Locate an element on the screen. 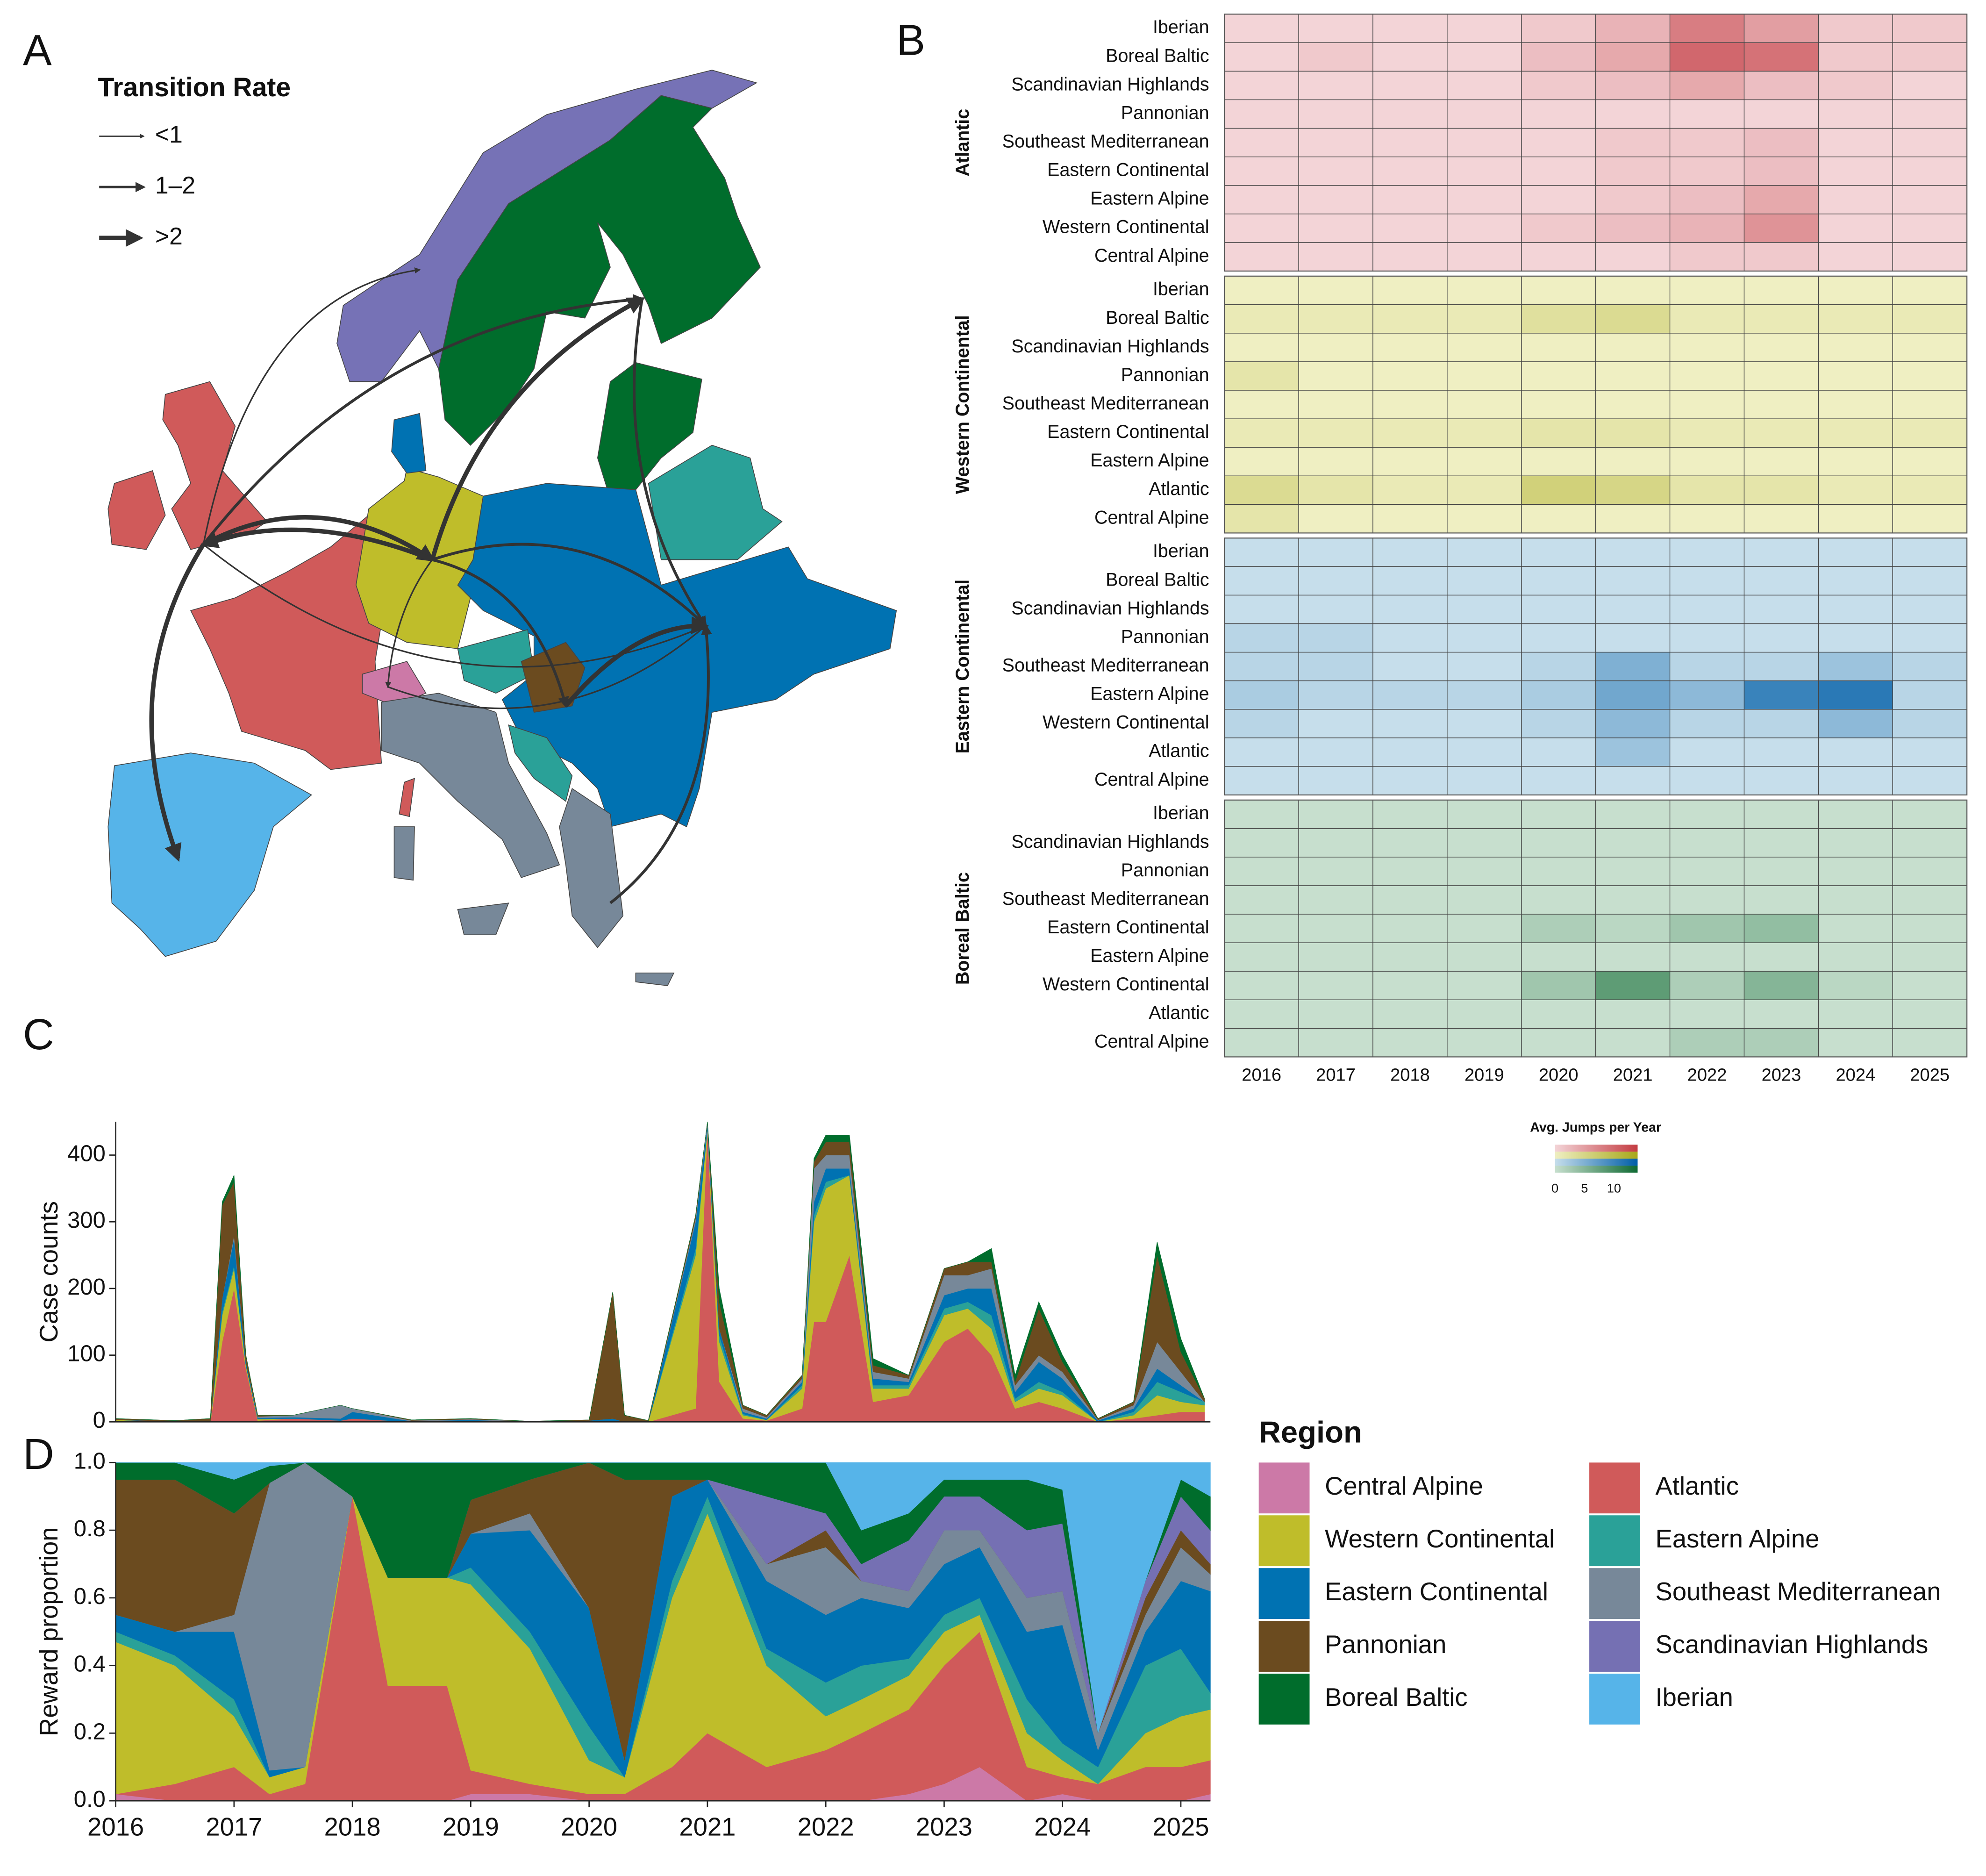  x-tick-label: 2024 is located at coordinates (1062, 1826).